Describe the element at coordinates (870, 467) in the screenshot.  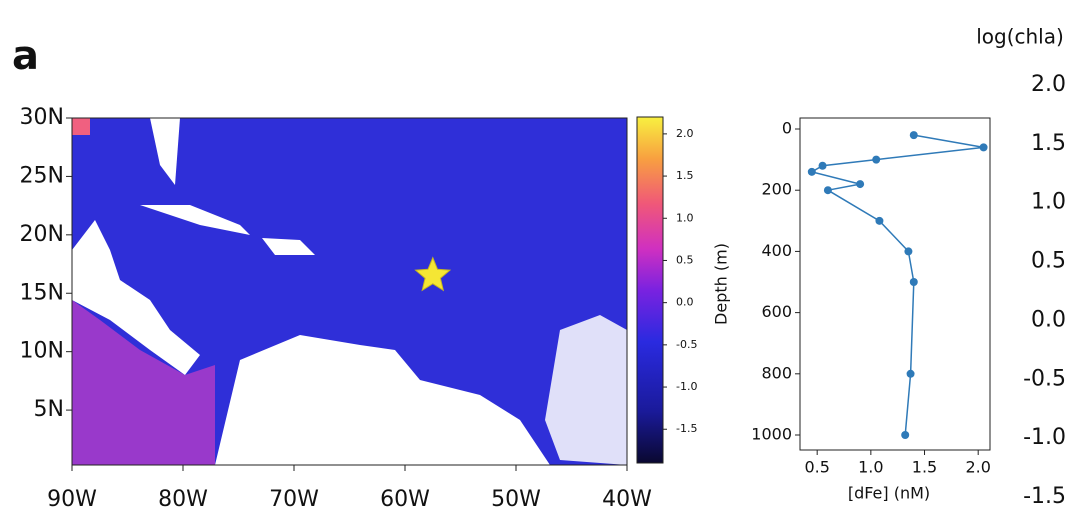
I see `x-tick-label: 1.0` at that location.